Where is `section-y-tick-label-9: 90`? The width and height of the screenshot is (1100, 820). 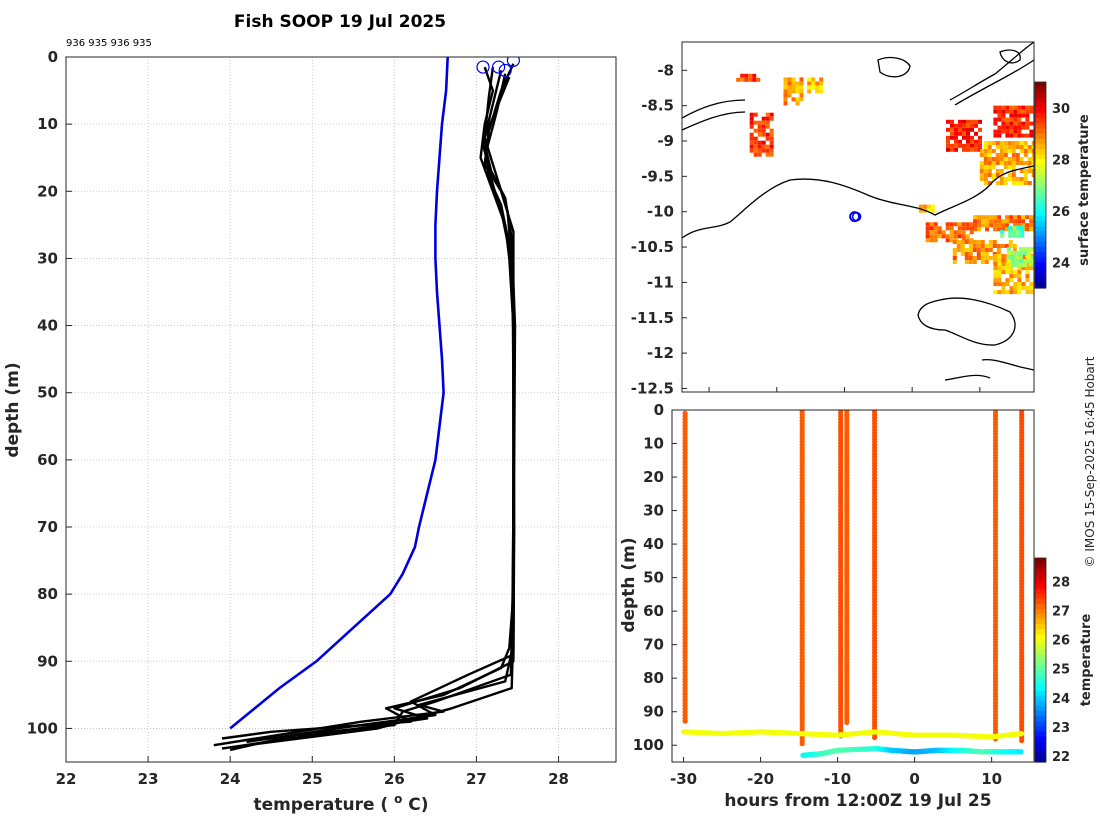 section-y-tick-label-9: 90 is located at coordinates (653, 712).